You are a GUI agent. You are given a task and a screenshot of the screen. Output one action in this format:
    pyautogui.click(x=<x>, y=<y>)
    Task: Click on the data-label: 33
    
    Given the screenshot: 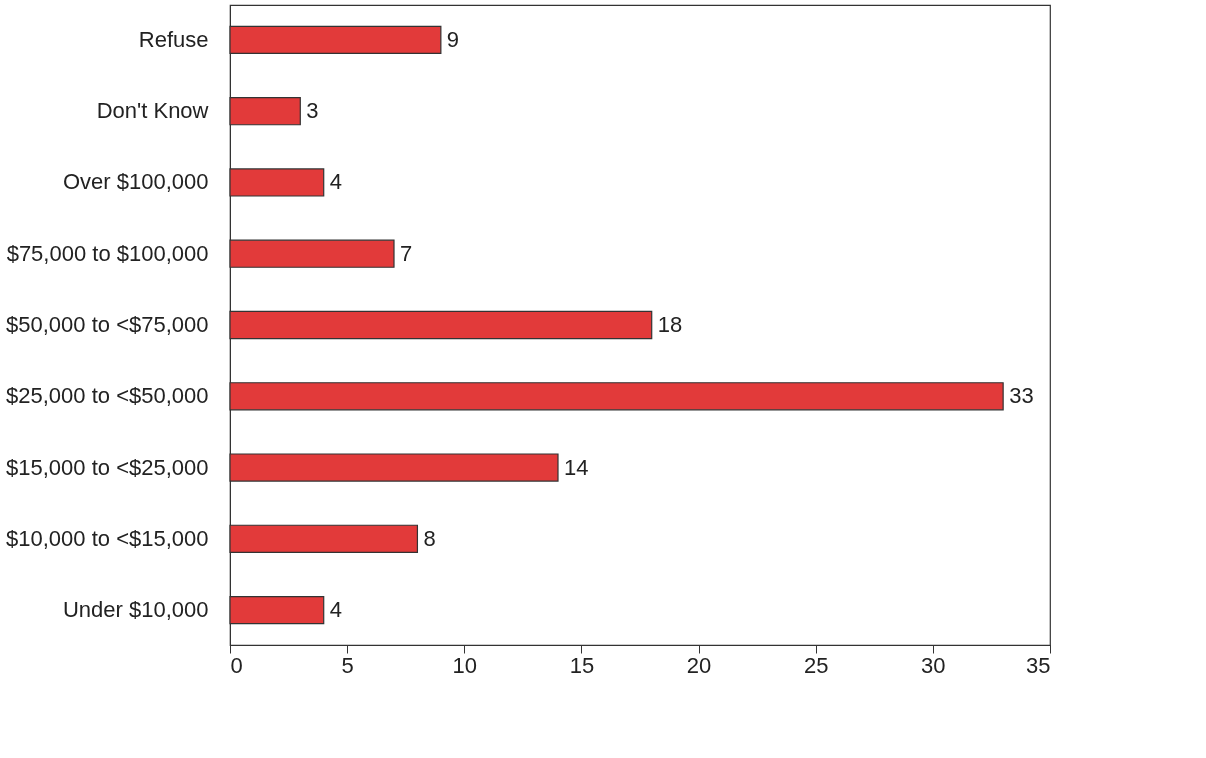 What is the action you would take?
    pyautogui.click(x=1021, y=396)
    